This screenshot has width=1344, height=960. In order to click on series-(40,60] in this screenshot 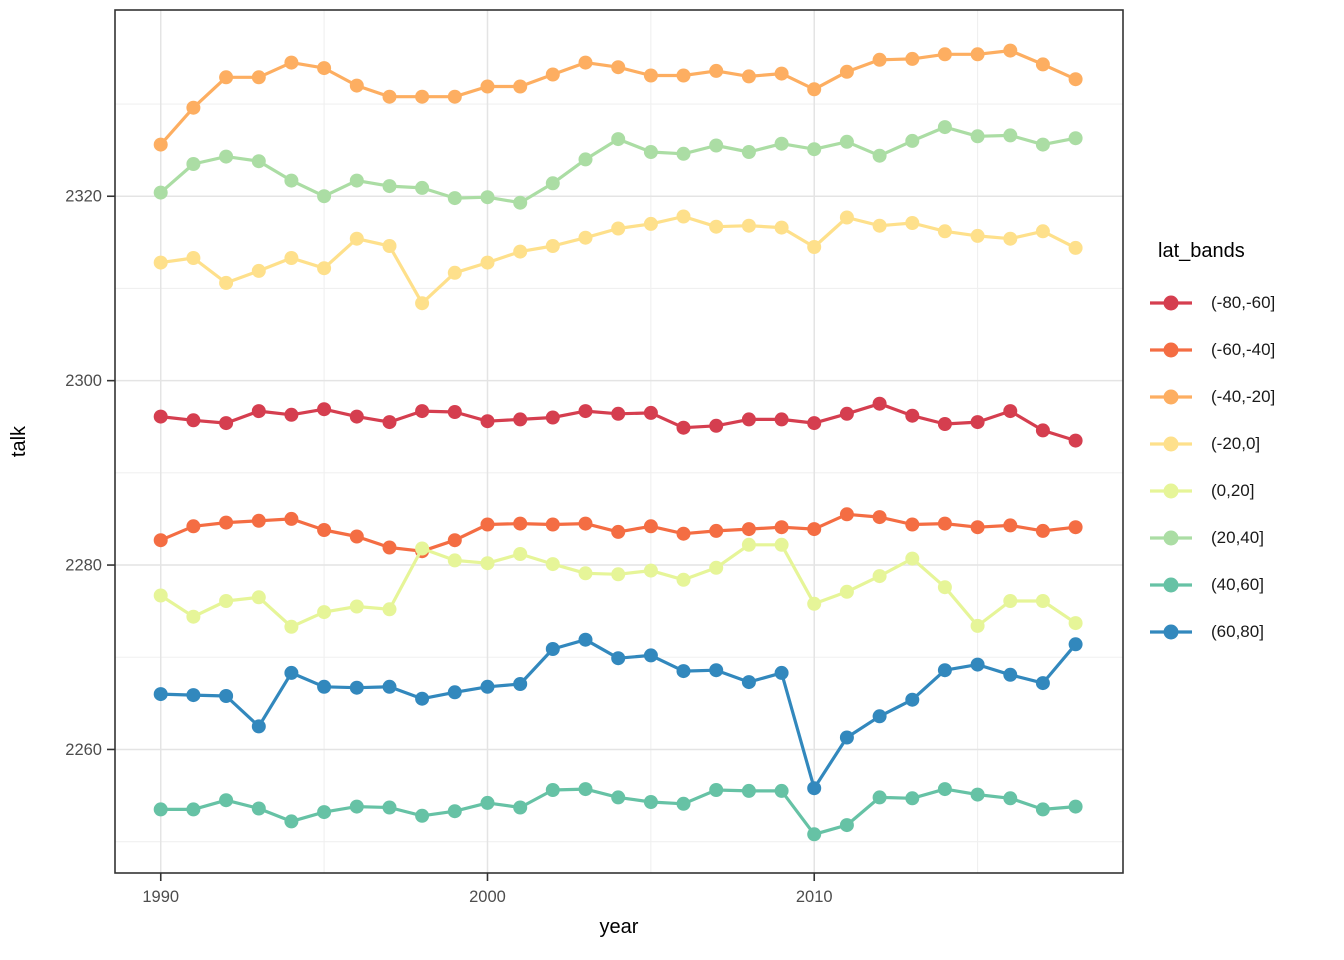, I will do `click(618, 812)`.